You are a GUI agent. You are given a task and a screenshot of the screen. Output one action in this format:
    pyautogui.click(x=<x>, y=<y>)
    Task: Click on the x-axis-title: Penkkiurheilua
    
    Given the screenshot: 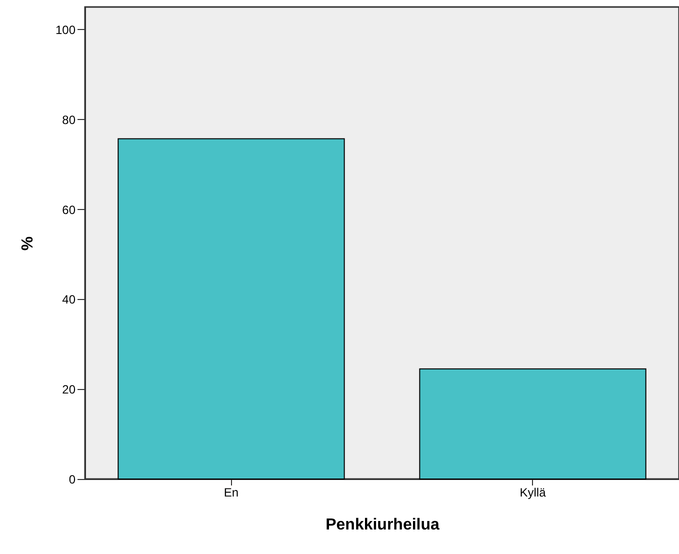 What is the action you would take?
    pyautogui.click(x=383, y=525)
    